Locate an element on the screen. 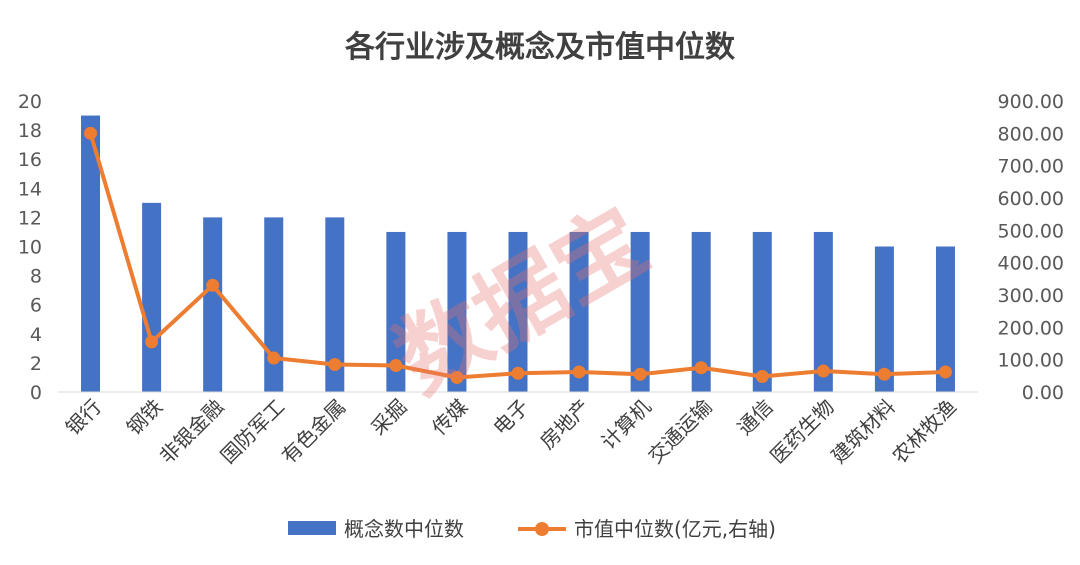 The width and height of the screenshot is (1080, 565). left-axis-tick-label: 14 is located at coordinates (30, 189).